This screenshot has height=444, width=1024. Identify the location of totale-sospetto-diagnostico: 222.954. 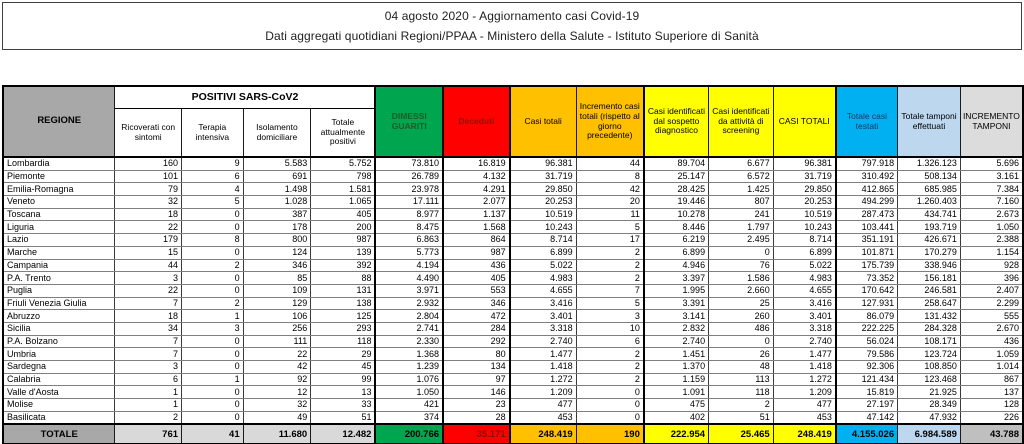
(676, 433).